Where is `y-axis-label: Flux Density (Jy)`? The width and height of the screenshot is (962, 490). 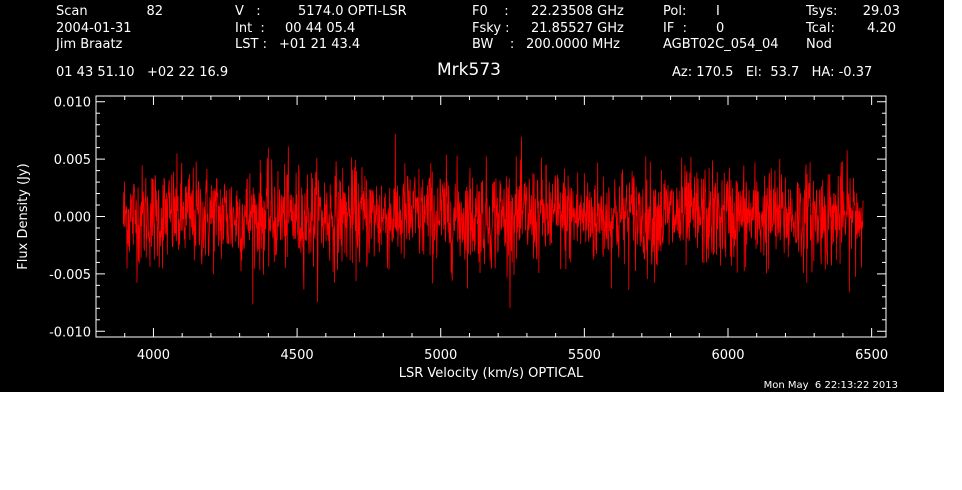
y-axis-label: Flux Density (Jy) is located at coordinates (23, 216).